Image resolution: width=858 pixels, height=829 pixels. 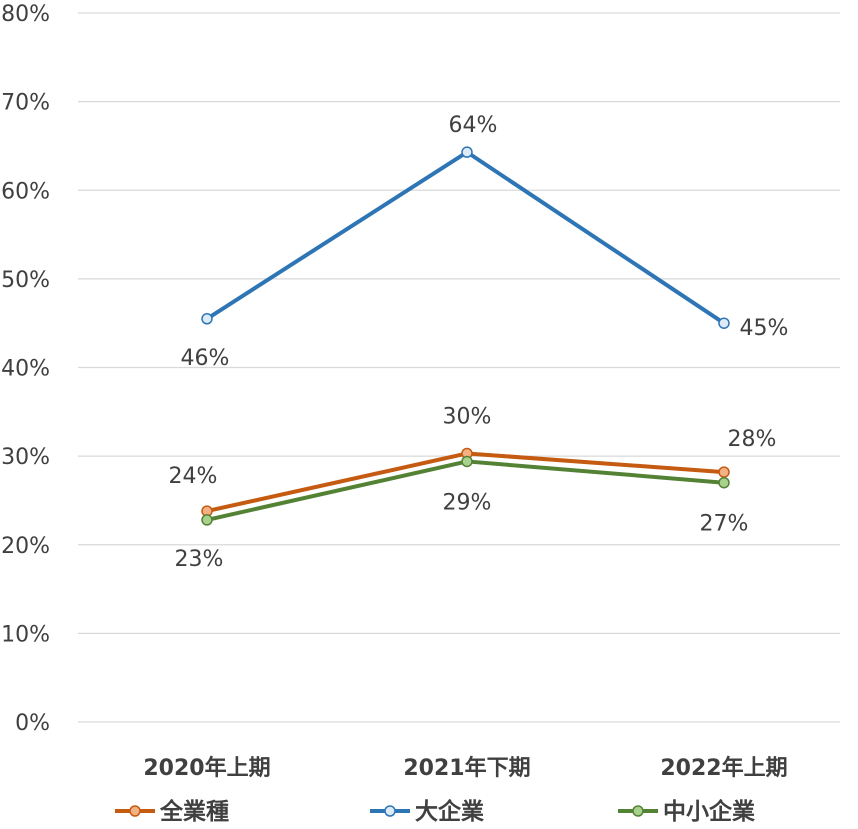 What do you see at coordinates (473, 125) in the screenshot?
I see `data-label: 64%` at bounding box center [473, 125].